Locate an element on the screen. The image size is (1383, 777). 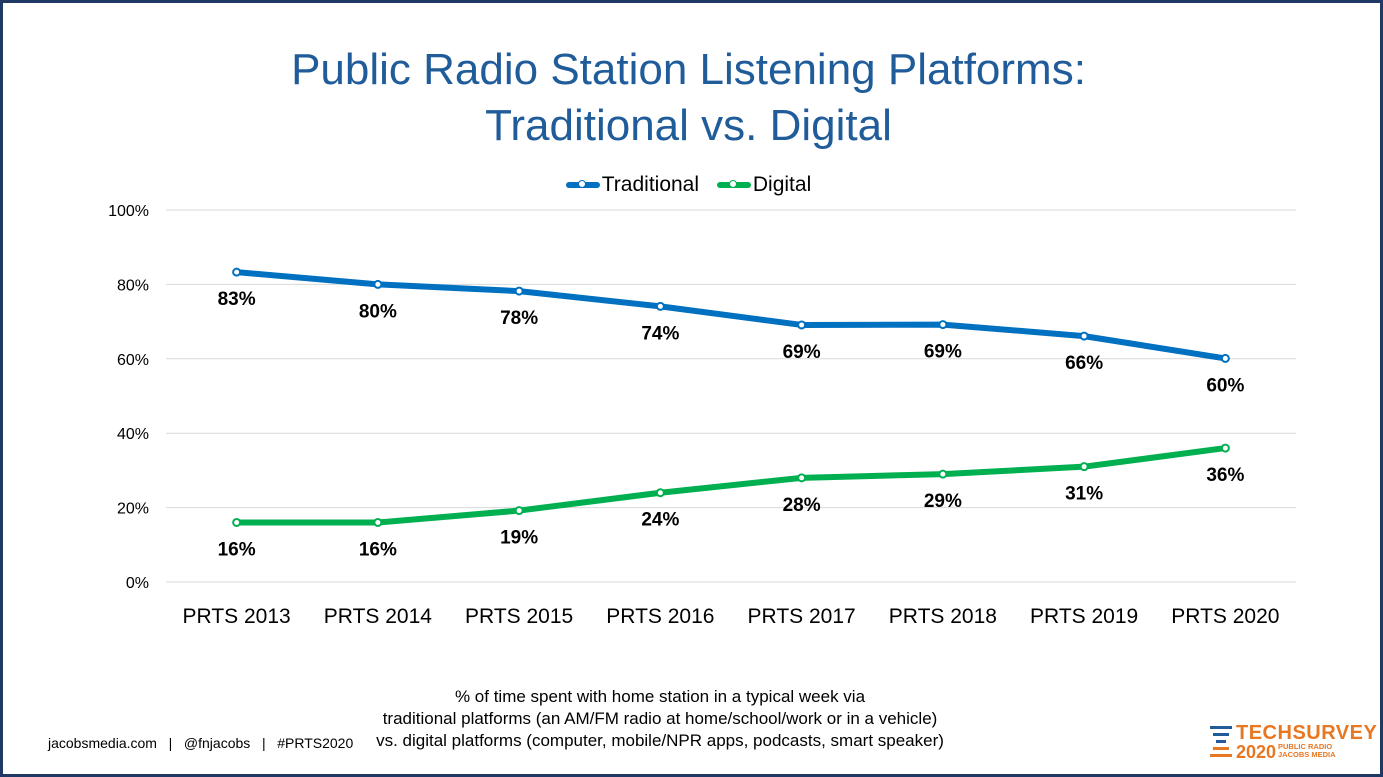
data-label-traditional: 80% is located at coordinates (378, 311).